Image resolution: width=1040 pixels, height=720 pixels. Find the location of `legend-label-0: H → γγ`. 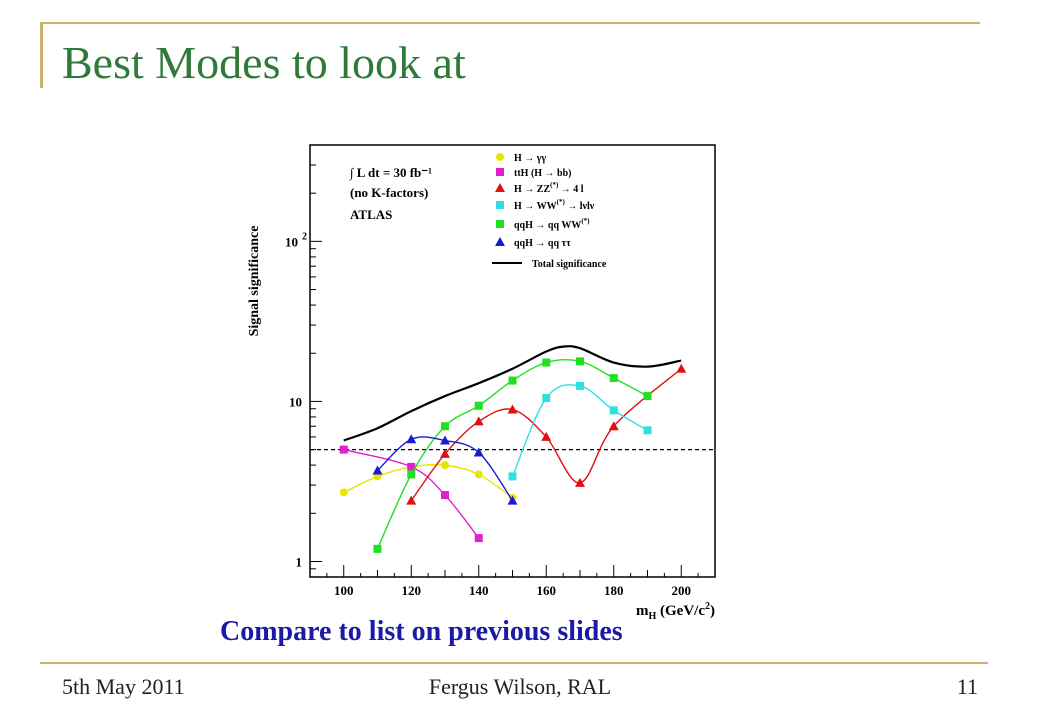

legend-label-0: H → γγ is located at coordinates (530, 158).